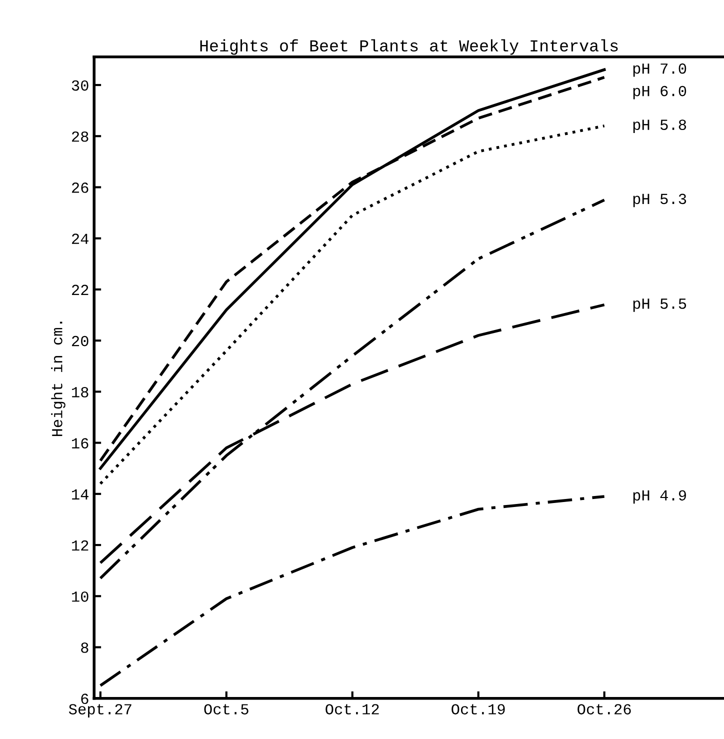 The width and height of the screenshot is (724, 739). What do you see at coordinates (659, 305) in the screenshot?
I see `series-label: pH 5.5` at bounding box center [659, 305].